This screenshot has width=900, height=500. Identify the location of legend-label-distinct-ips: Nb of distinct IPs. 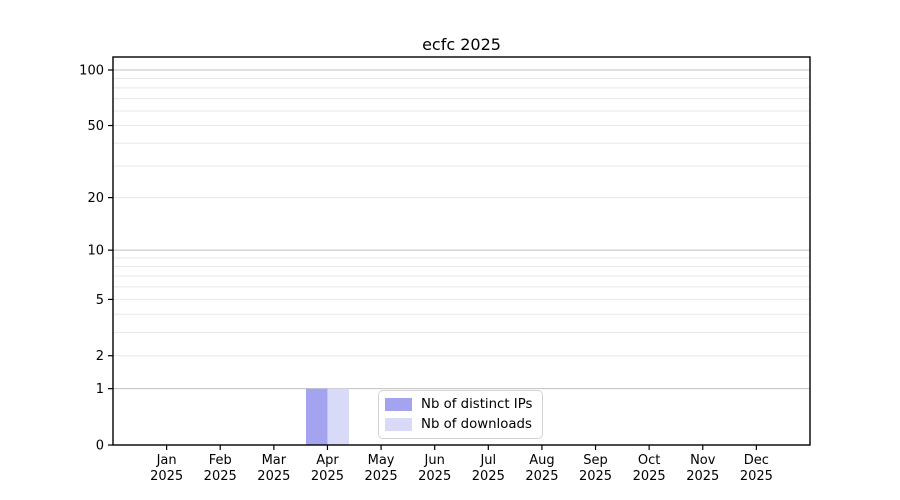
(477, 404).